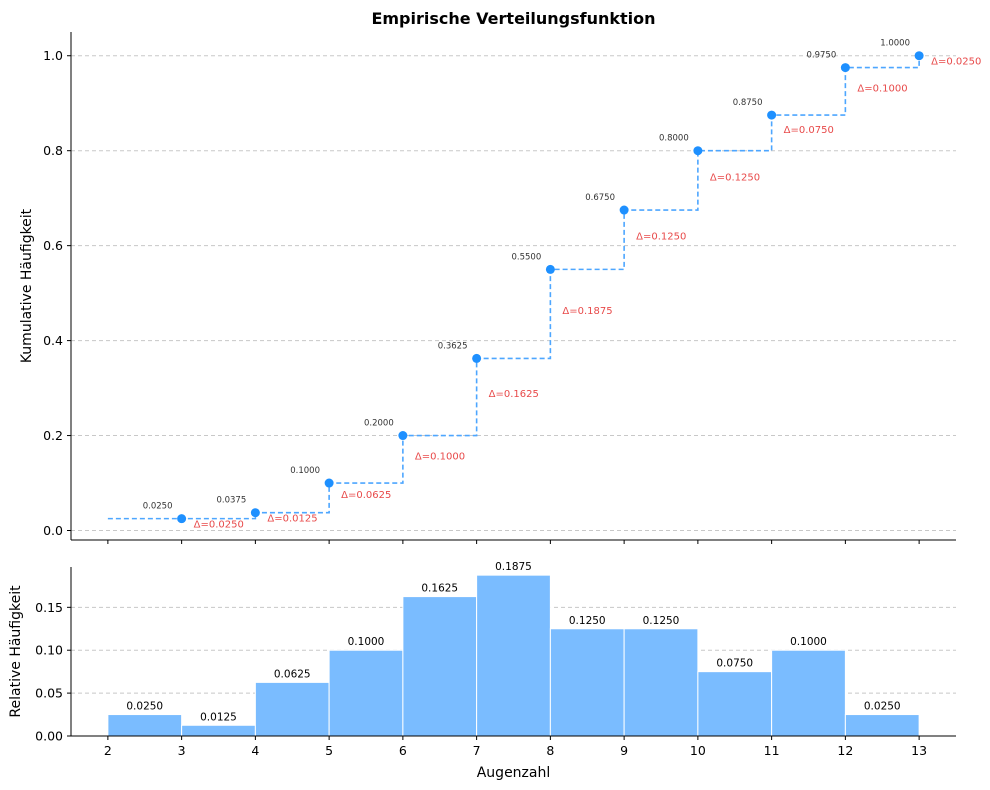  What do you see at coordinates (49, 736) in the screenshot?
I see `hist-y-tick-label: 0.00` at bounding box center [49, 736].